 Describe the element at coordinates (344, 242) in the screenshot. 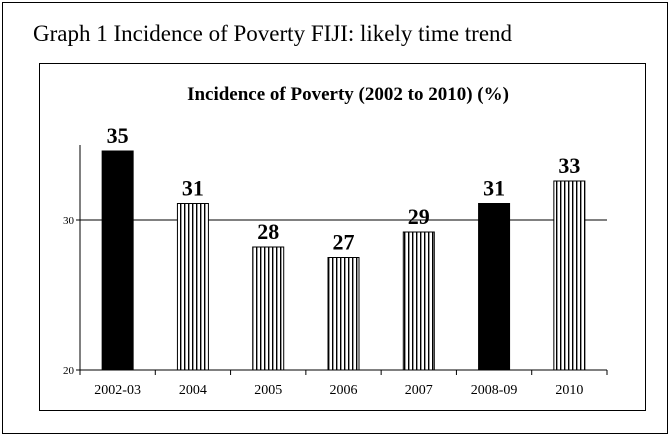

I see `data-label: 27` at that location.